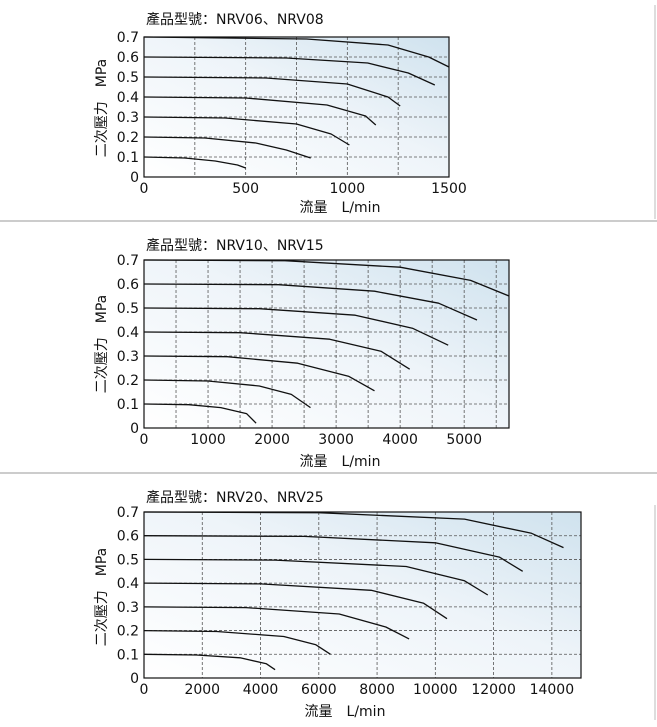 This screenshot has height=727, width=657. Describe the element at coordinates (326, 344) in the screenshot. I see `plot-background` at that location.